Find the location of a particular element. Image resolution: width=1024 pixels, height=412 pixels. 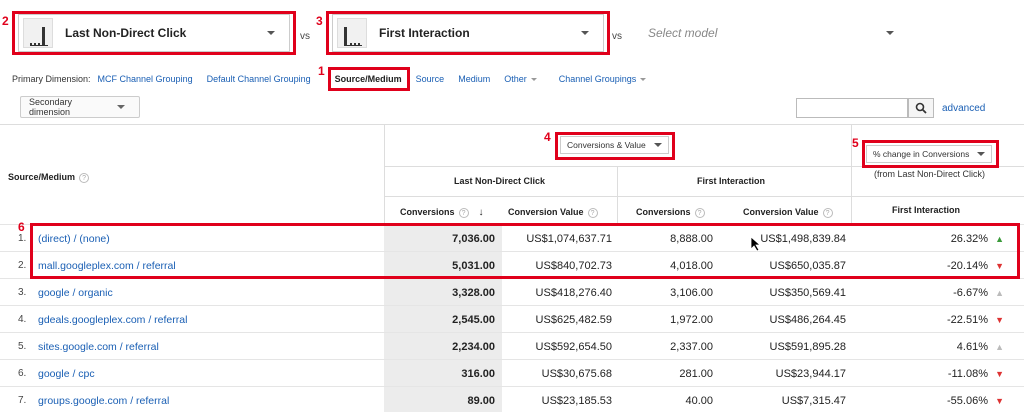

model-2-label: First Interaction is located at coordinates (424, 33).